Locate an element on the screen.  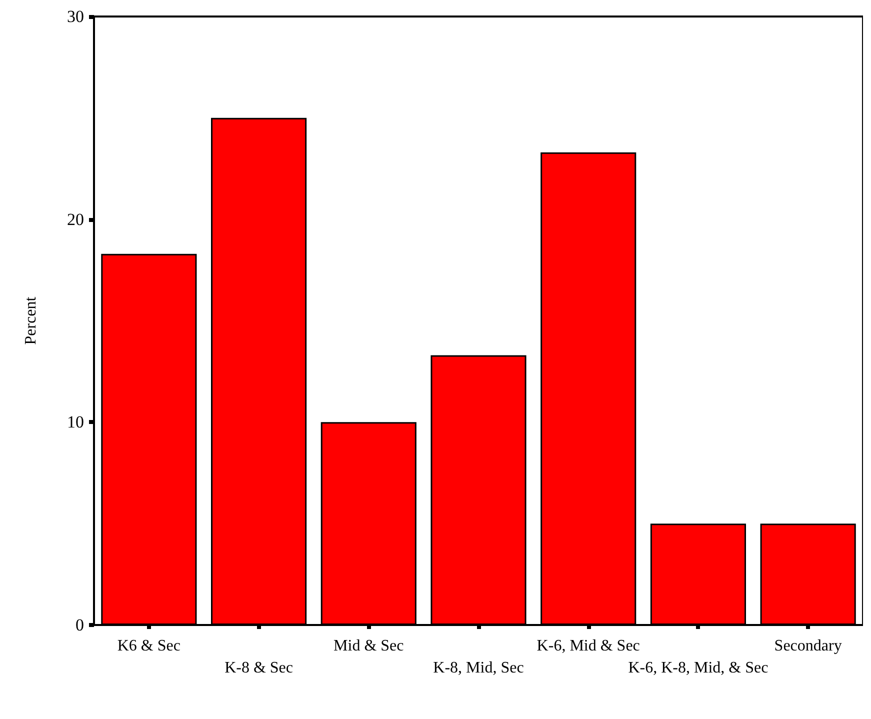
y-tick-label: 10 is located at coordinates (75, 422).